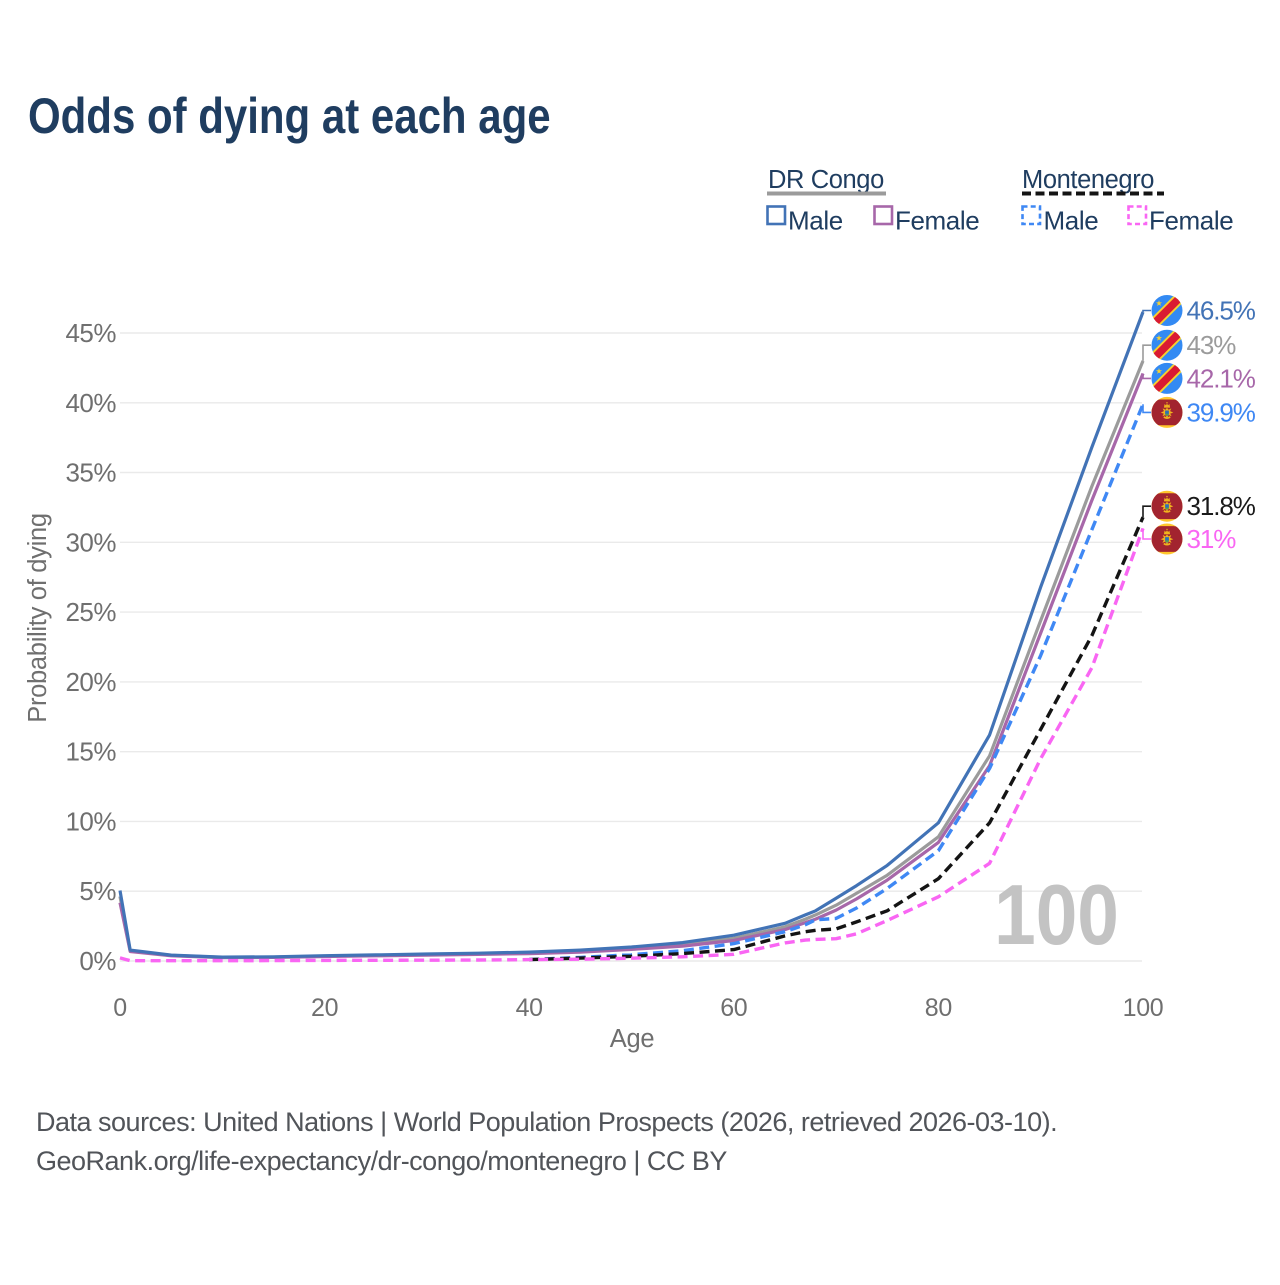 The image size is (1280, 1285). What do you see at coordinates (90, 682) in the screenshot?
I see `svg-text: 20%` at bounding box center [90, 682].